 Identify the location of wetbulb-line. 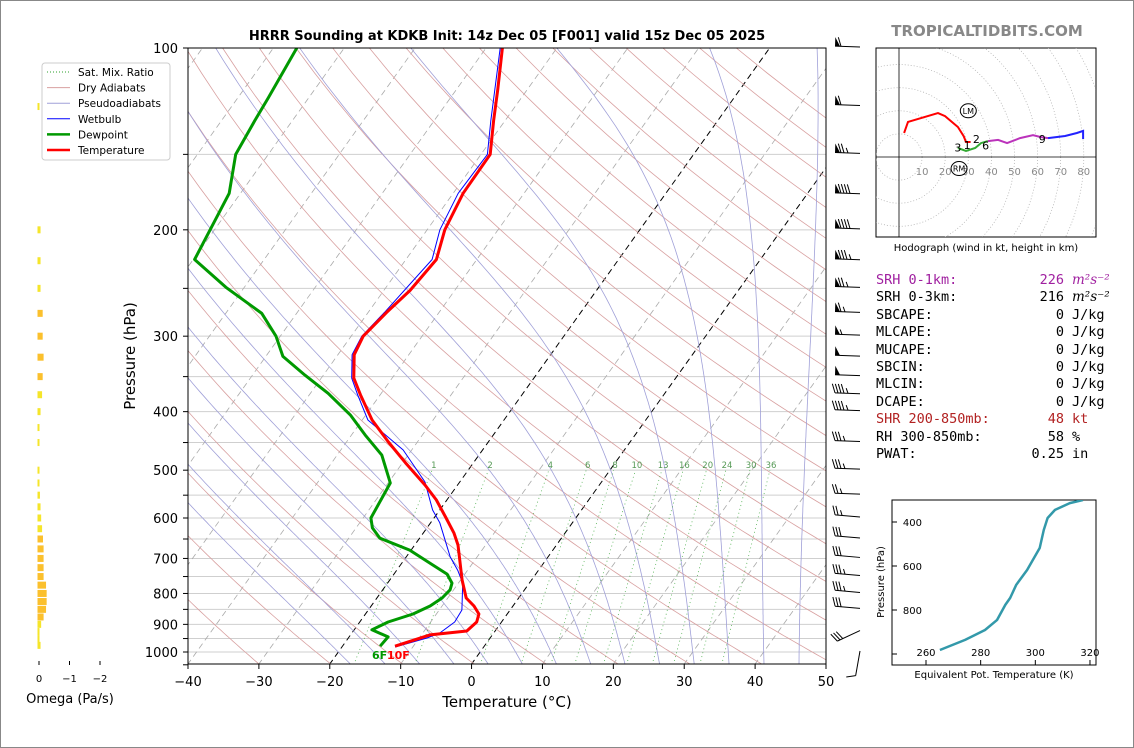
(426, 348).